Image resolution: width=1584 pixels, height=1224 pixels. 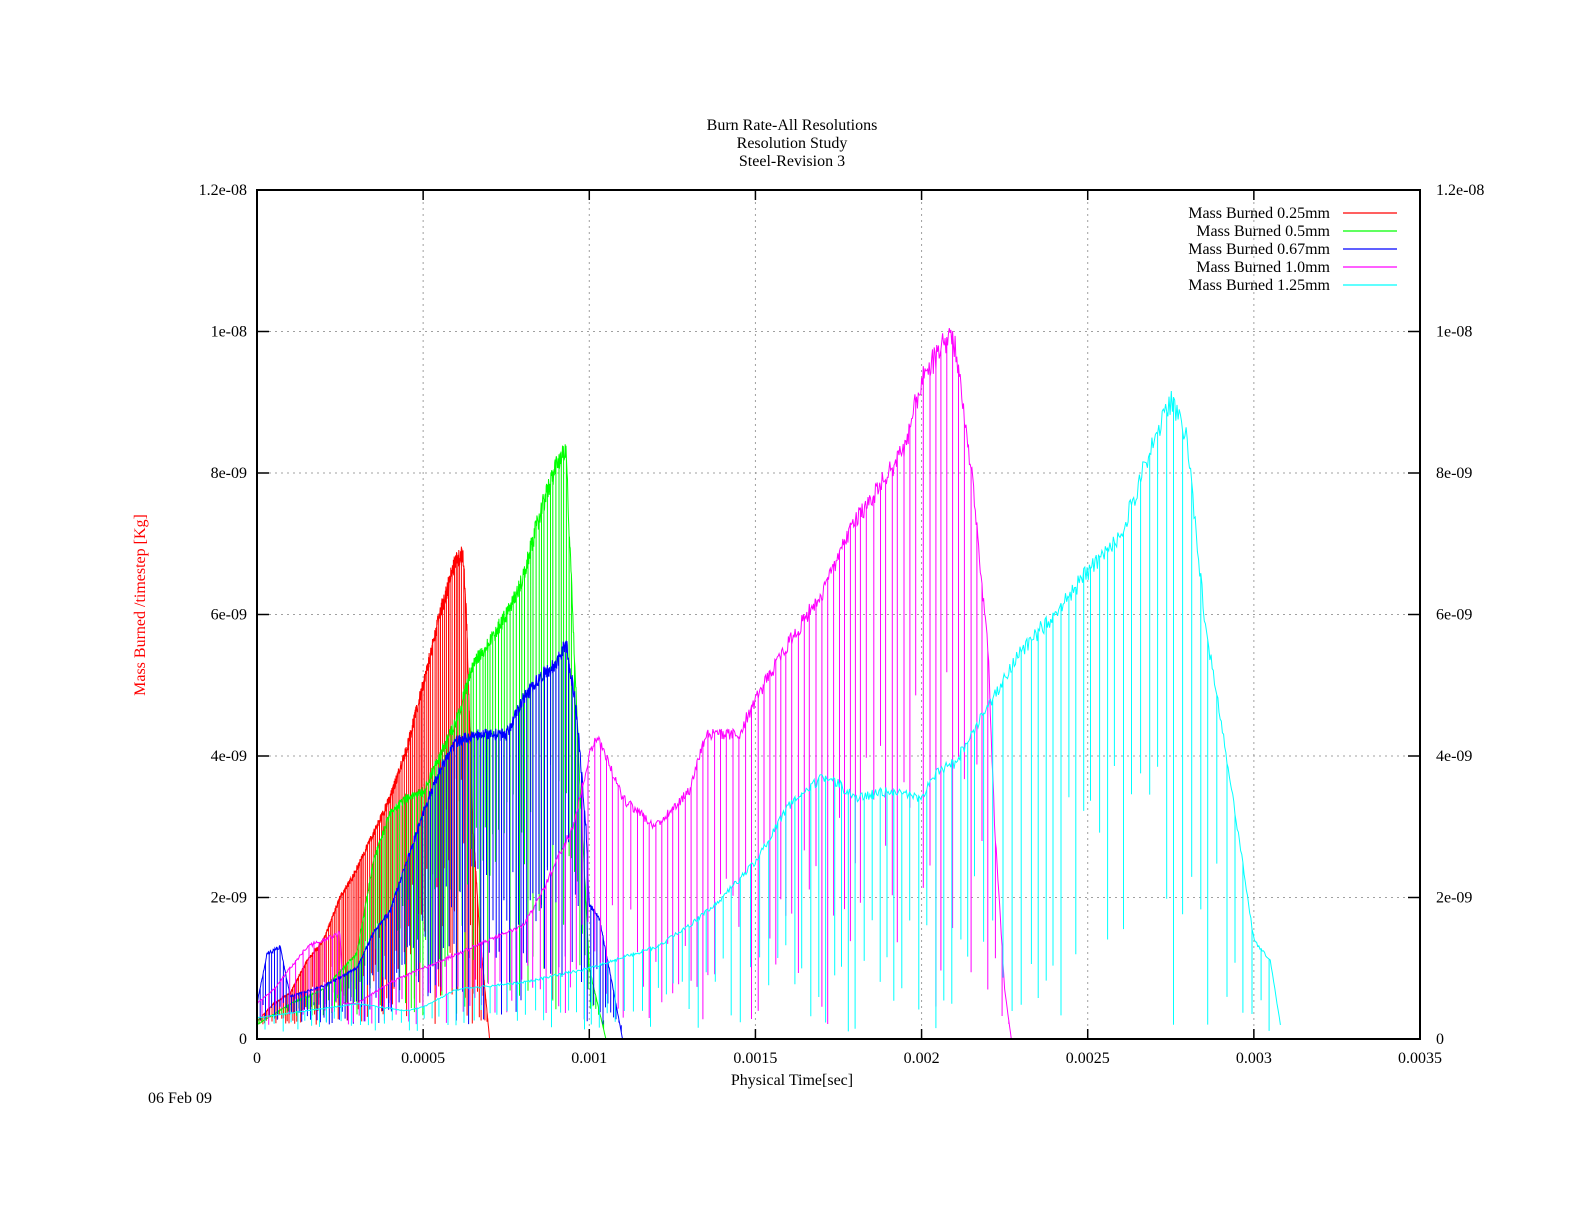 What do you see at coordinates (229, 898) in the screenshot?
I see `y-tick-label-left: 2e-09` at bounding box center [229, 898].